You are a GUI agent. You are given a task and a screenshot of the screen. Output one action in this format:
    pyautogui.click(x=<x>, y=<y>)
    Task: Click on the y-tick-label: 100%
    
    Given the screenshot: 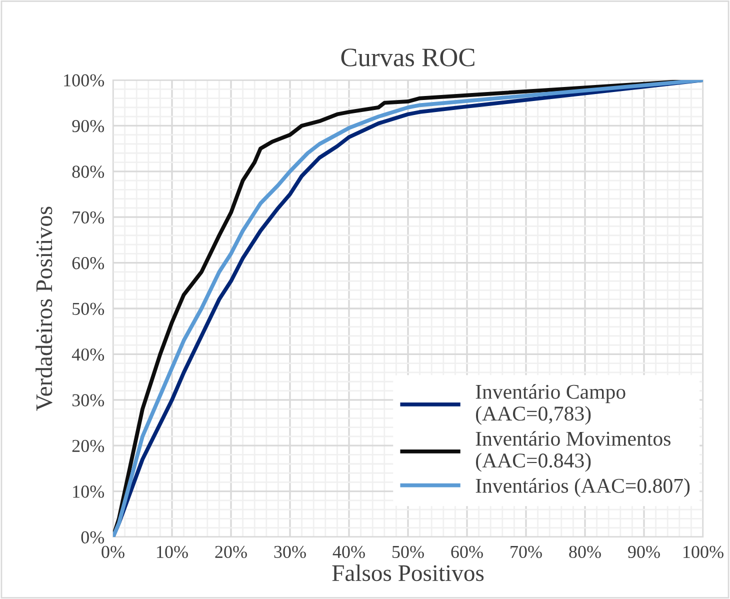 What is the action you would take?
    pyautogui.click(x=84, y=80)
    